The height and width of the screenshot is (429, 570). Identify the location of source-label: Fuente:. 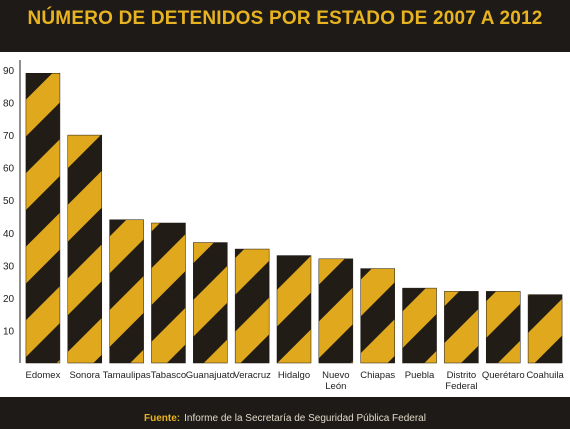
(162, 418).